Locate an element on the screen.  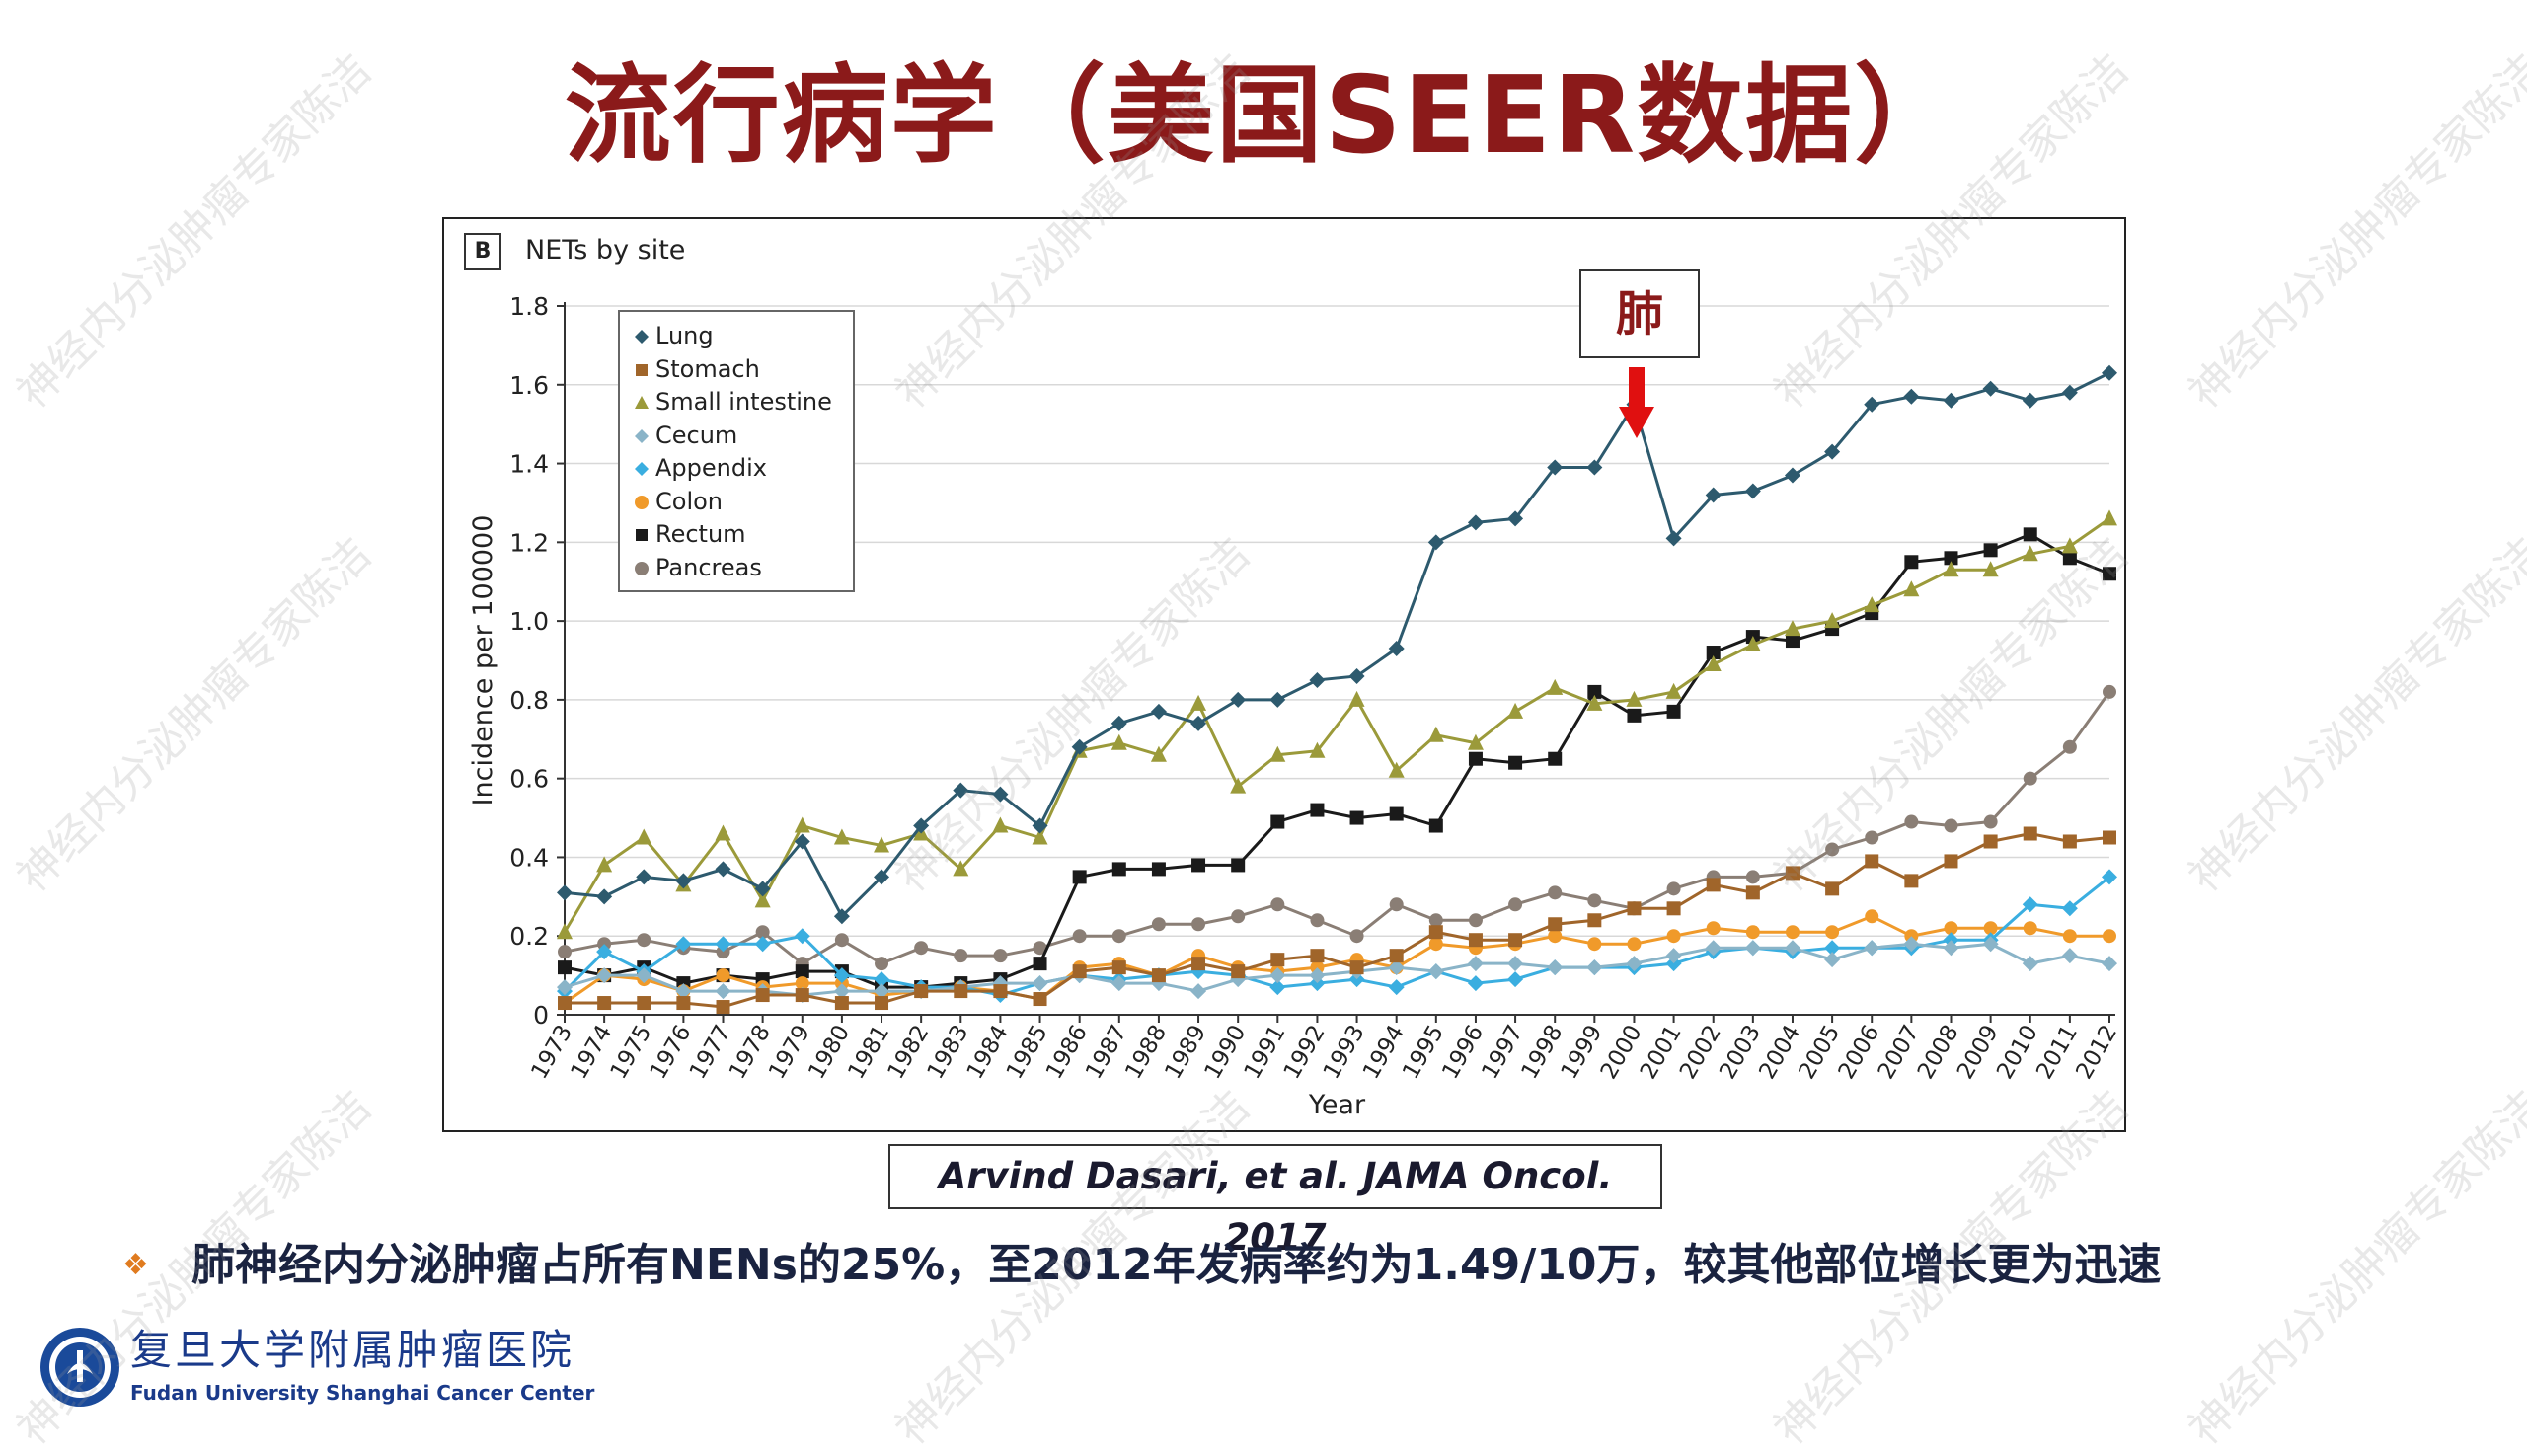
x-tick-label: 2004 is located at coordinates (1779, 1052).